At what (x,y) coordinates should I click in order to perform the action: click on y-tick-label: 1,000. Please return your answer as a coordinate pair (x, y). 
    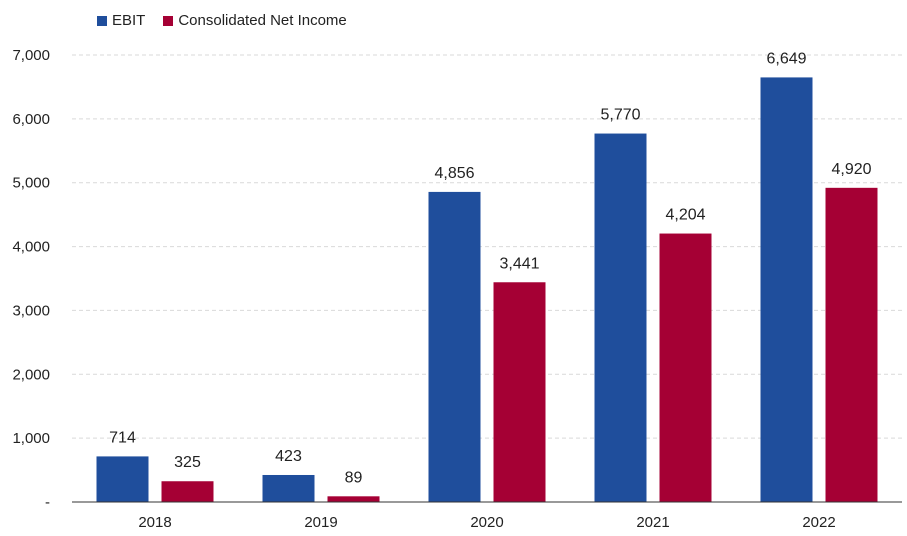
    Looking at the image, I should click on (31, 438).